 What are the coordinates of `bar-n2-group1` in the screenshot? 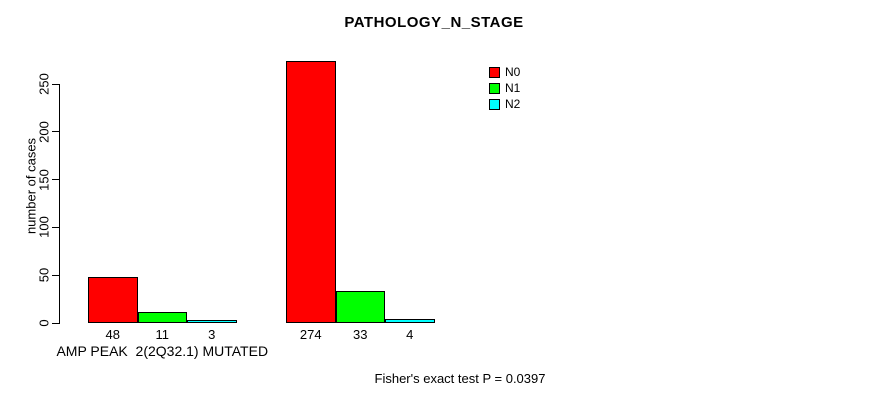 It's located at (212, 321).